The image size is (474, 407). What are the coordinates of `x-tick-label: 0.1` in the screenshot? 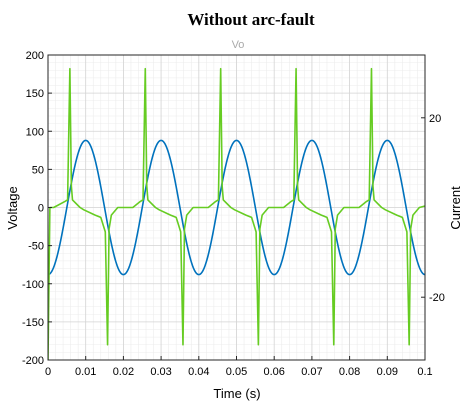 It's located at (424, 372).